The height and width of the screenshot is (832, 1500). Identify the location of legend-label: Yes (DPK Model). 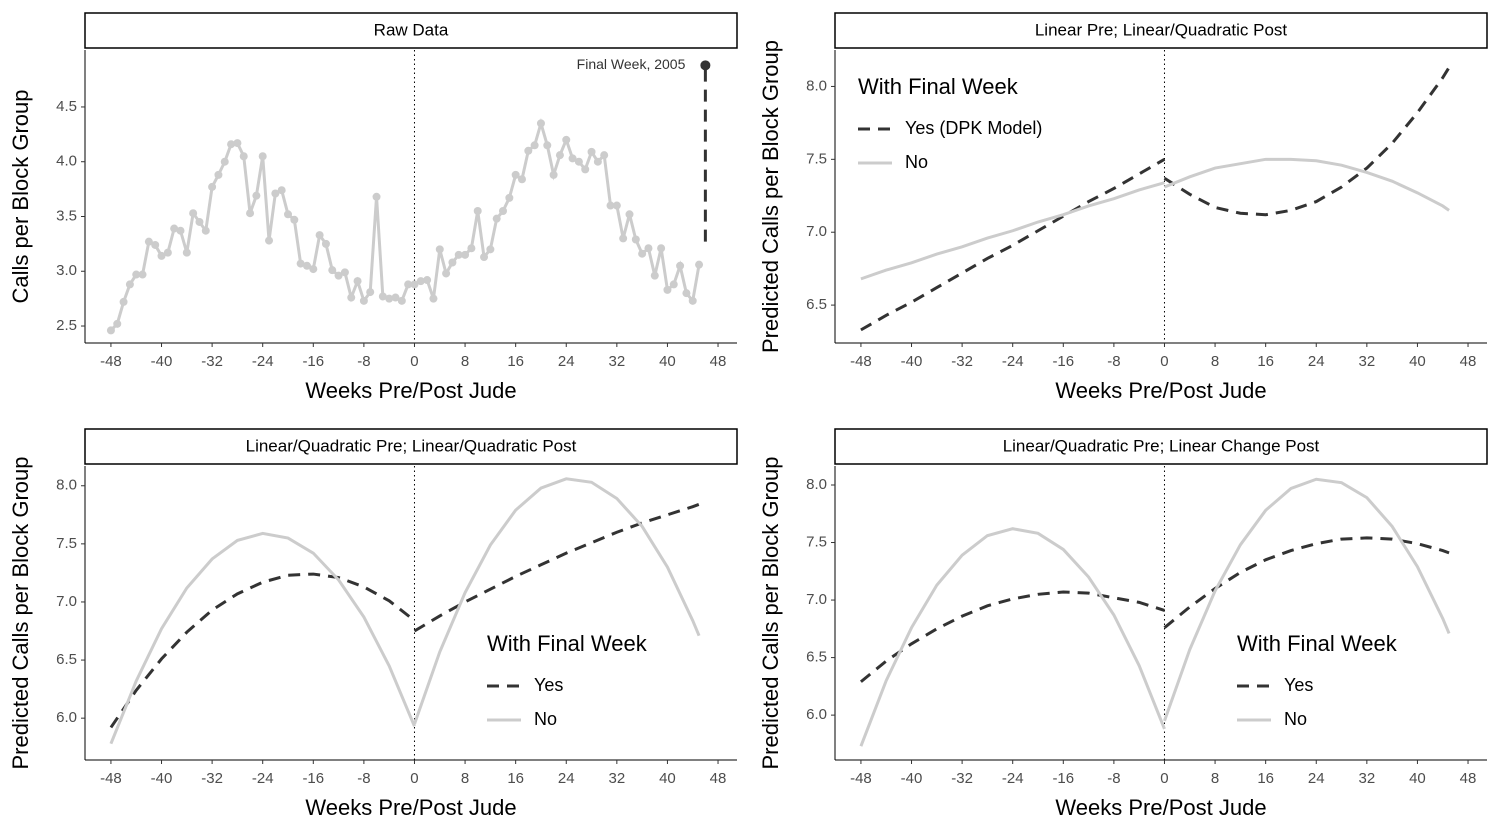
(973, 128).